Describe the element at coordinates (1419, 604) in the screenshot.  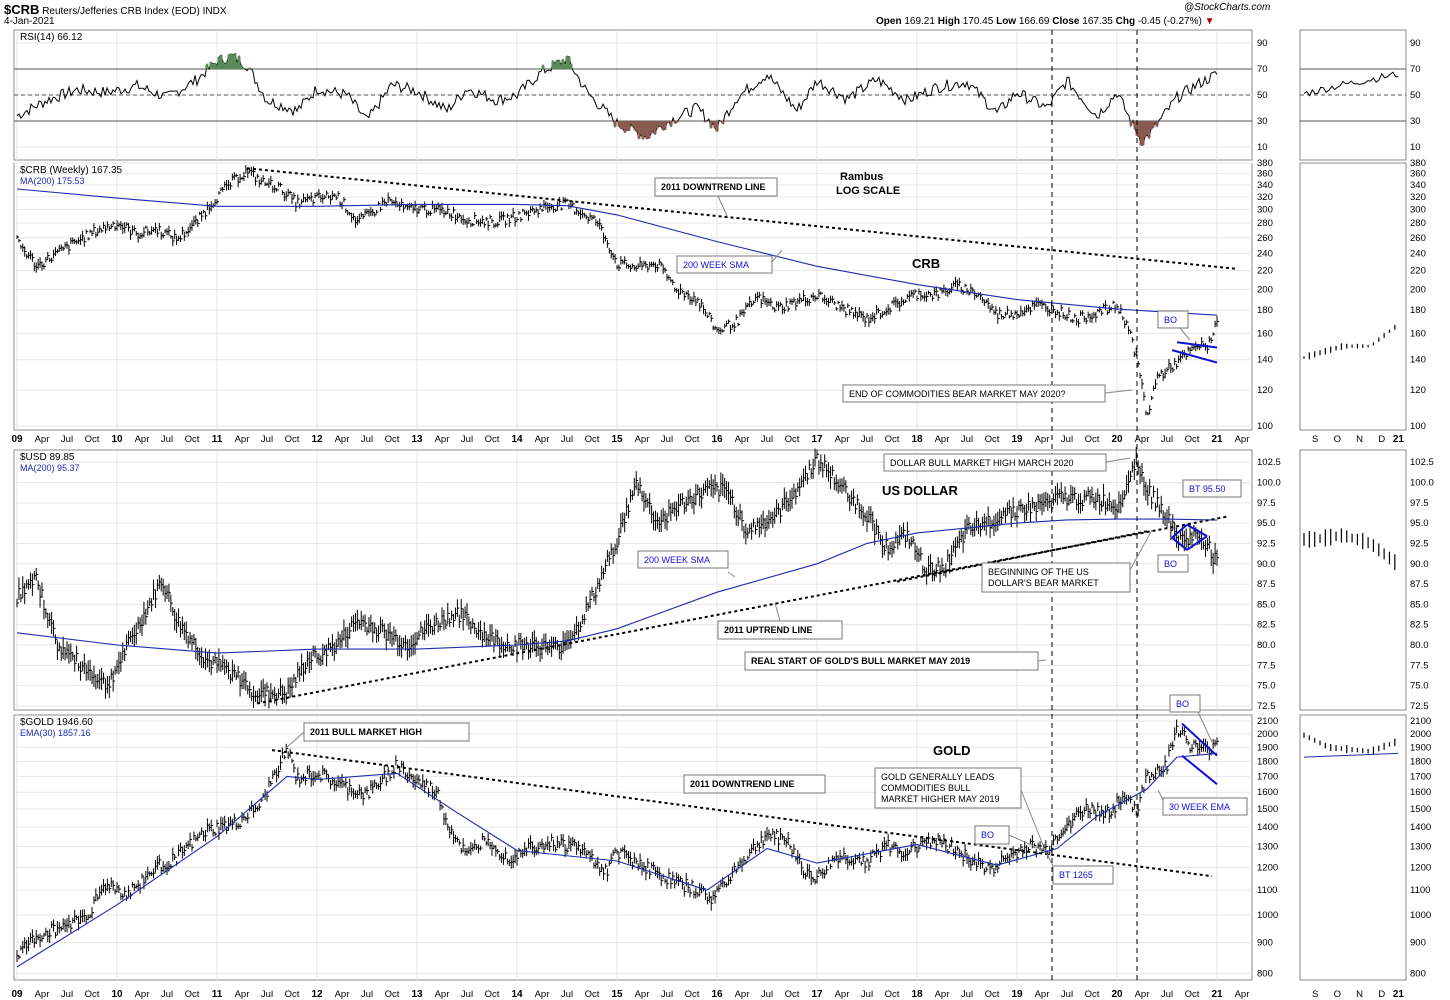
I see `side-y-tick-label: 85.0` at that location.